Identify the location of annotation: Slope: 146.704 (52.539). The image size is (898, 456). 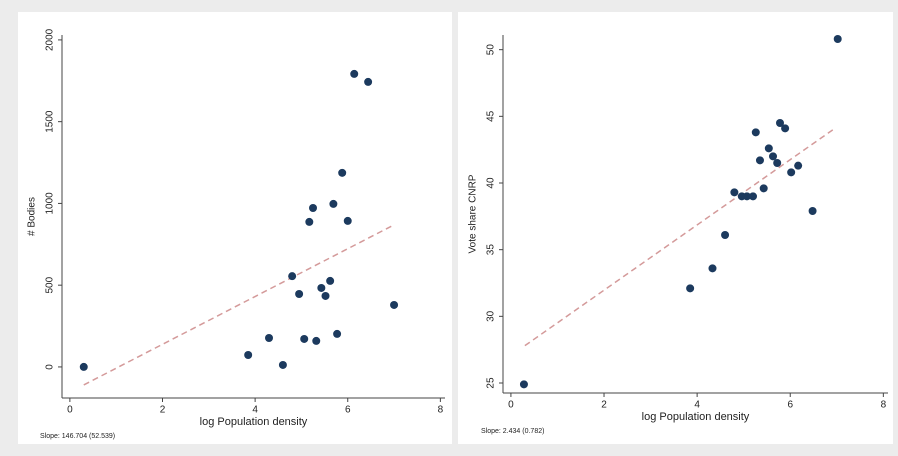
(77, 436).